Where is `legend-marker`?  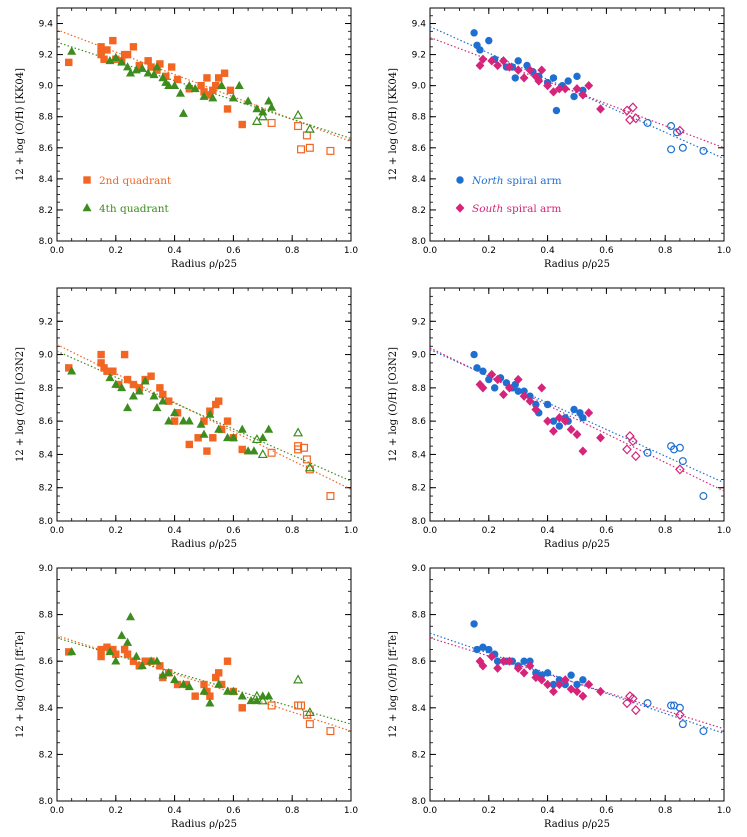 legend-marker is located at coordinates (460, 208).